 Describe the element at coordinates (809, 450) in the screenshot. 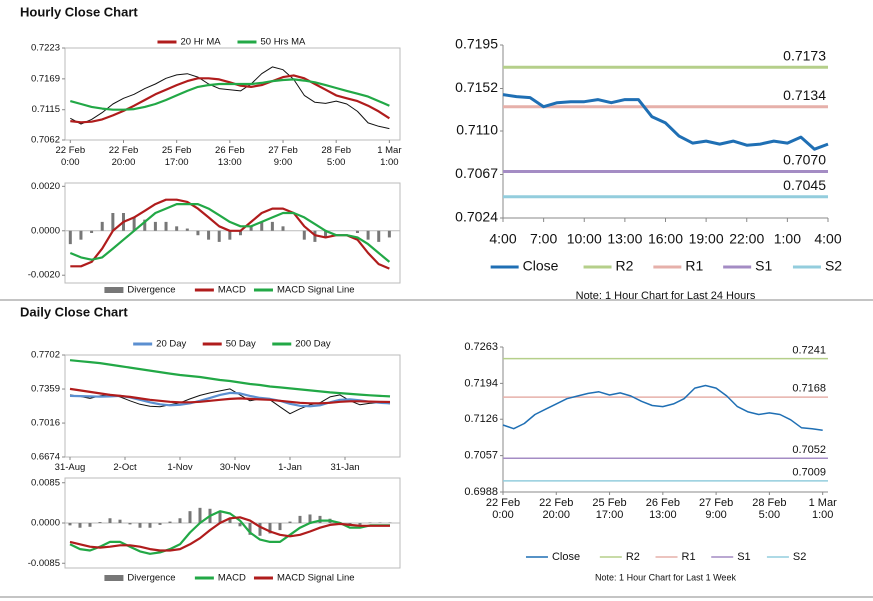

I see `level-label: 0.7052` at that location.